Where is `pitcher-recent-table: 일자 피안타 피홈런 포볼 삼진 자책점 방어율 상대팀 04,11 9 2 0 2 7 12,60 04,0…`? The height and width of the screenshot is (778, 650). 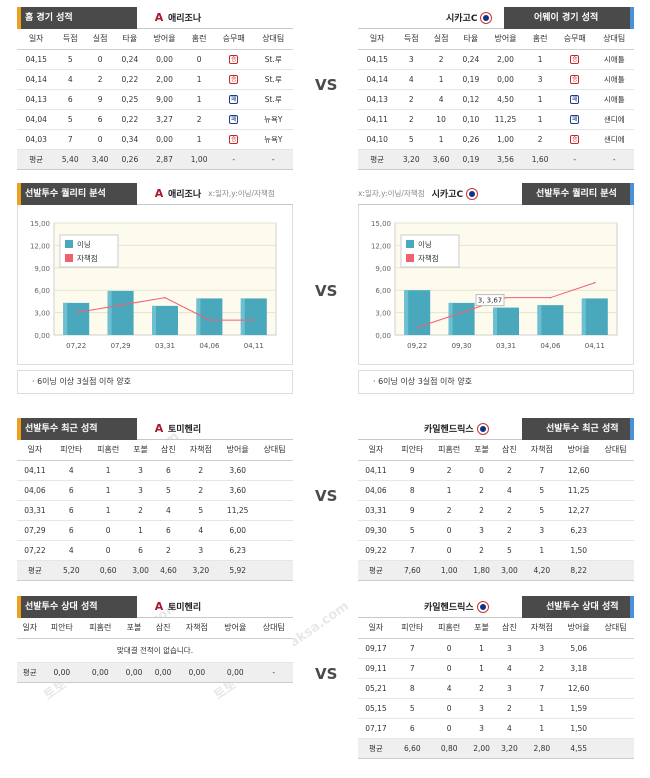
pitcher-recent-table: 일자 피안타 피홈런 포볼 삼진 자책점 방어율 상대팀 04,11 9 2 0 2 7 12,60 04,0… is located at coordinates (496, 510).